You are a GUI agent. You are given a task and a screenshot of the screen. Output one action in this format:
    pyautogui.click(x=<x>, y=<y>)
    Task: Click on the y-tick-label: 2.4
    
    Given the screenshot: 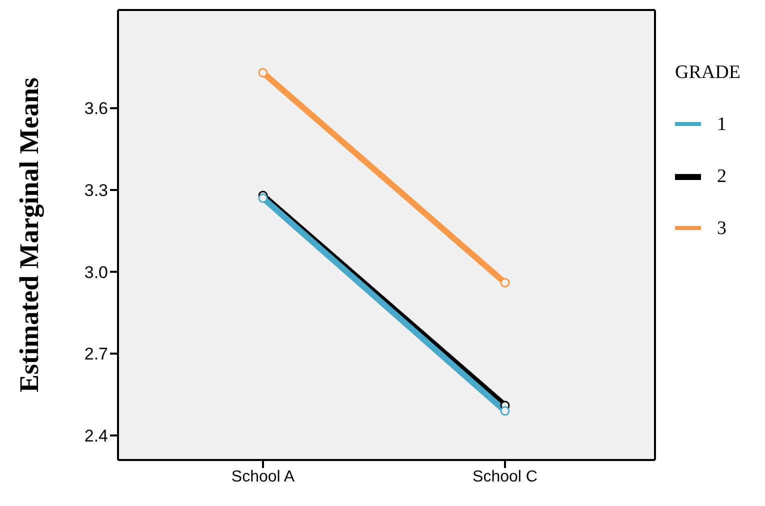 What is the action you would take?
    pyautogui.click(x=96, y=436)
    